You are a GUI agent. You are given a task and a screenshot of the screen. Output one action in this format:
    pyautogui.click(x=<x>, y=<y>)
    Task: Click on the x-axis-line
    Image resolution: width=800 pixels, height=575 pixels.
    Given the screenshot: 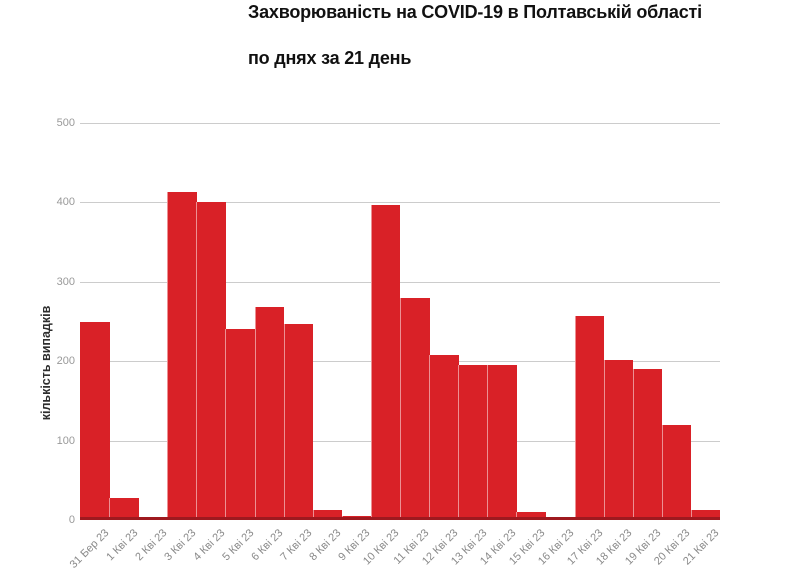 What is the action you would take?
    pyautogui.click(x=400, y=518)
    